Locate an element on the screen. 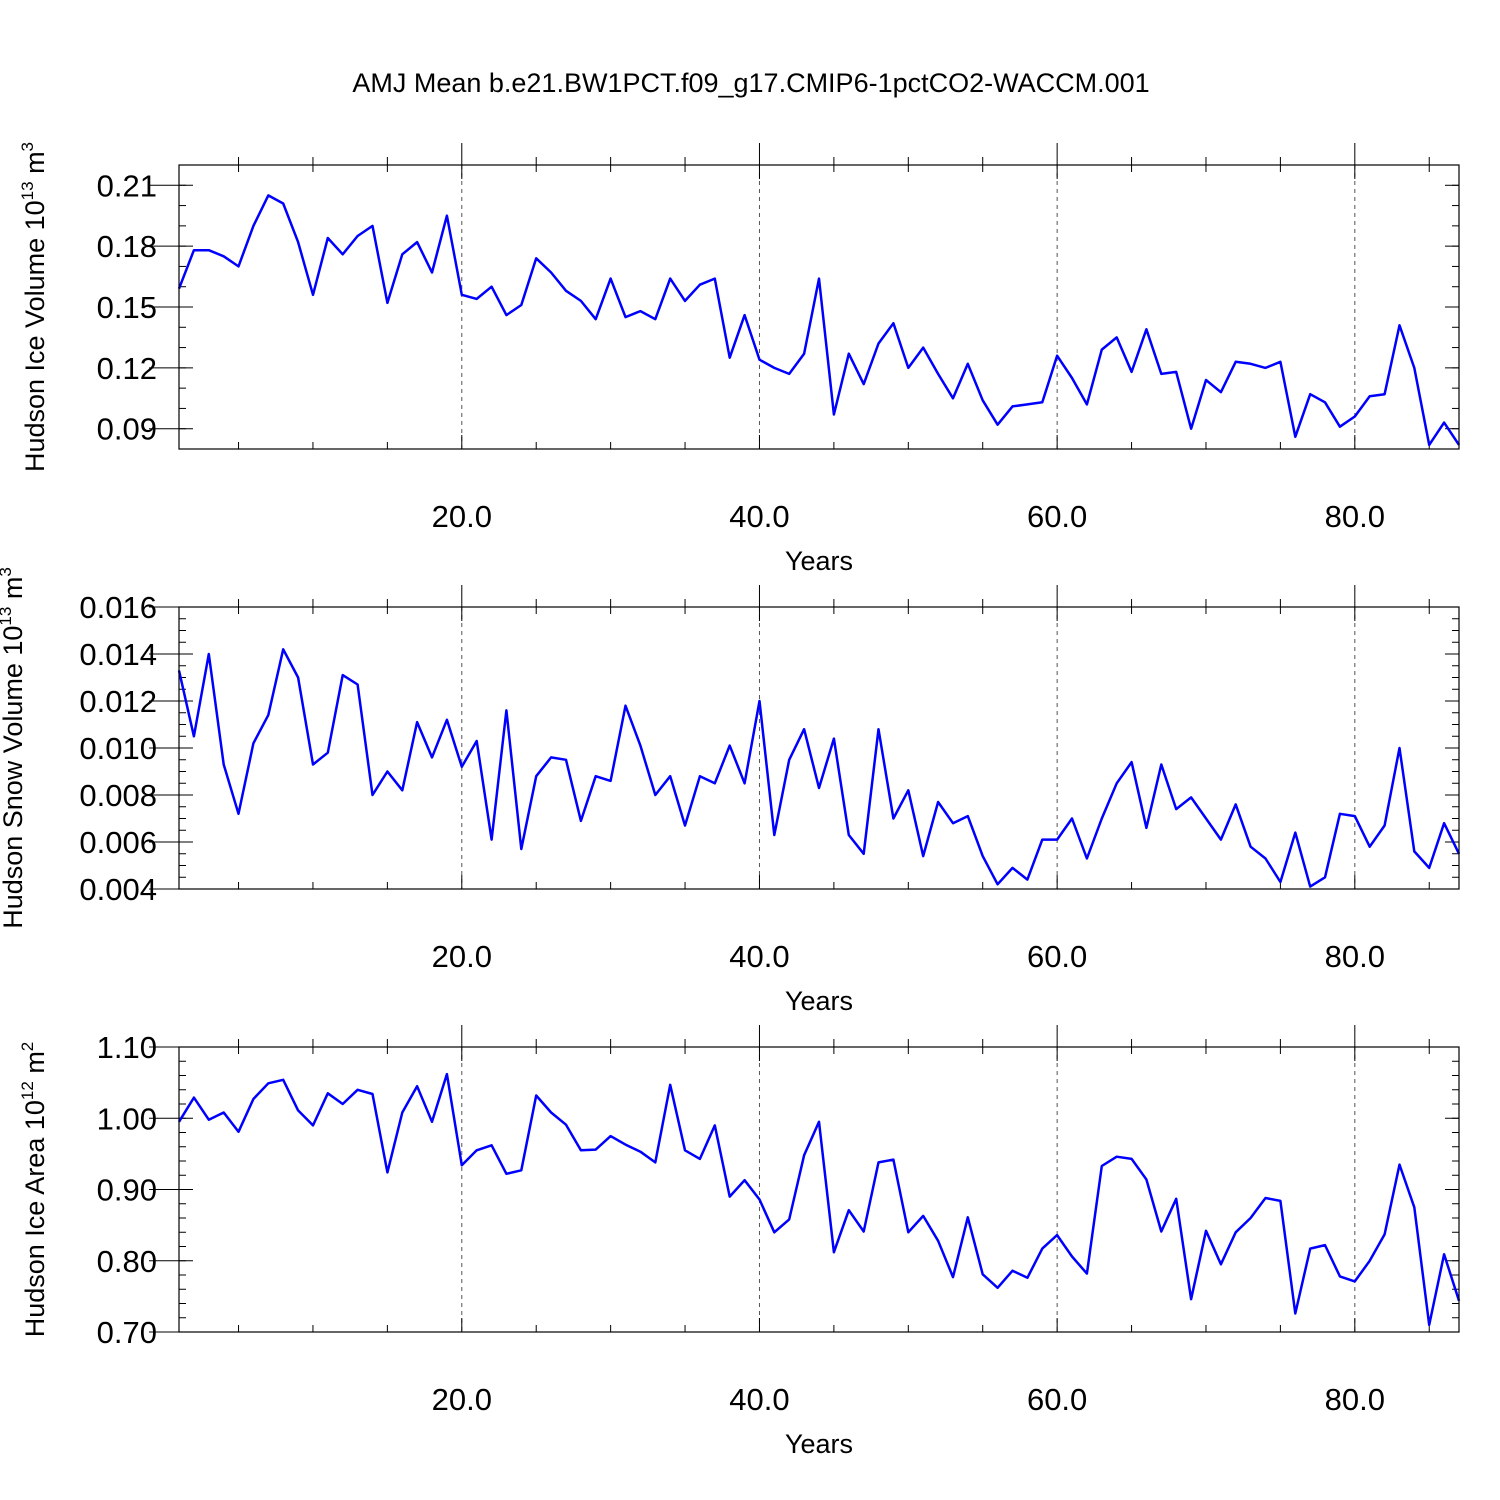 This screenshot has width=1500, height=1500. y-tick-label: 1.00 is located at coordinates (127, 1118).